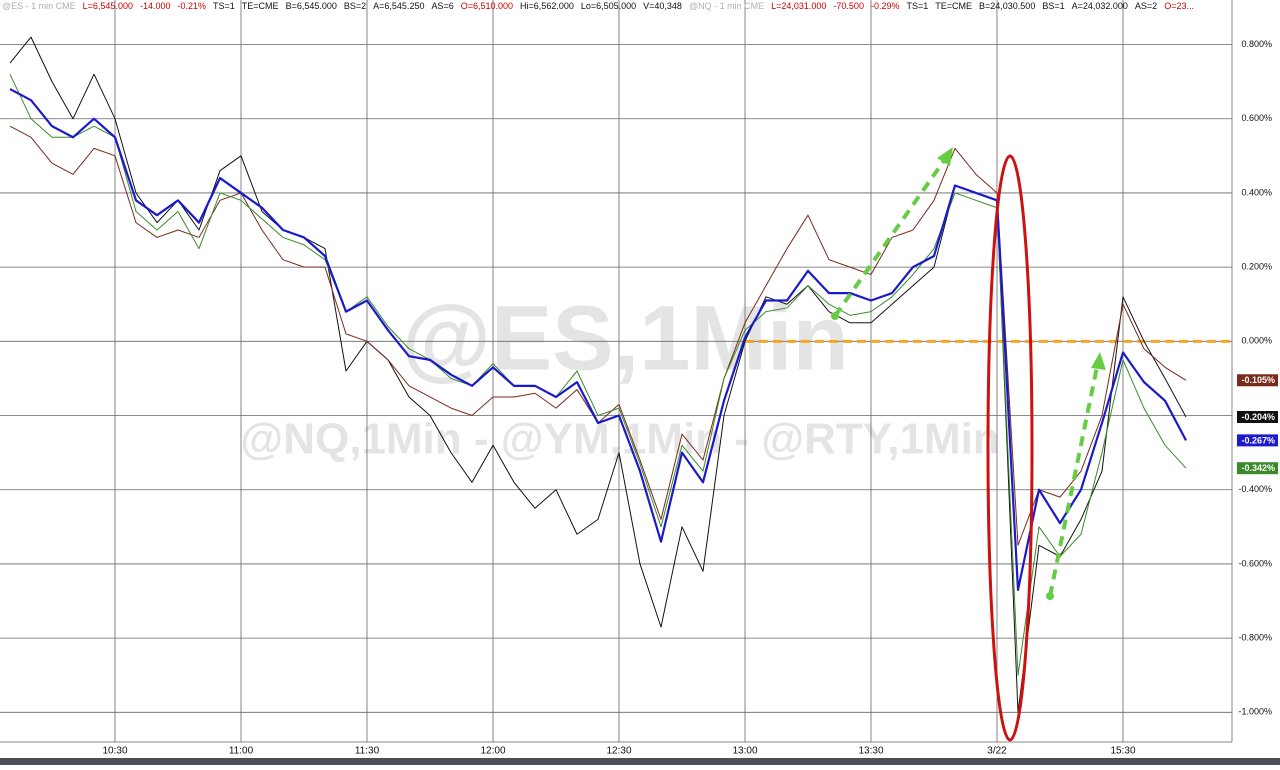 Image resolution: width=1280 pixels, height=770 pixels. What do you see at coordinates (1255, 712) in the screenshot?
I see `y-tick-label: -1.000%` at bounding box center [1255, 712].